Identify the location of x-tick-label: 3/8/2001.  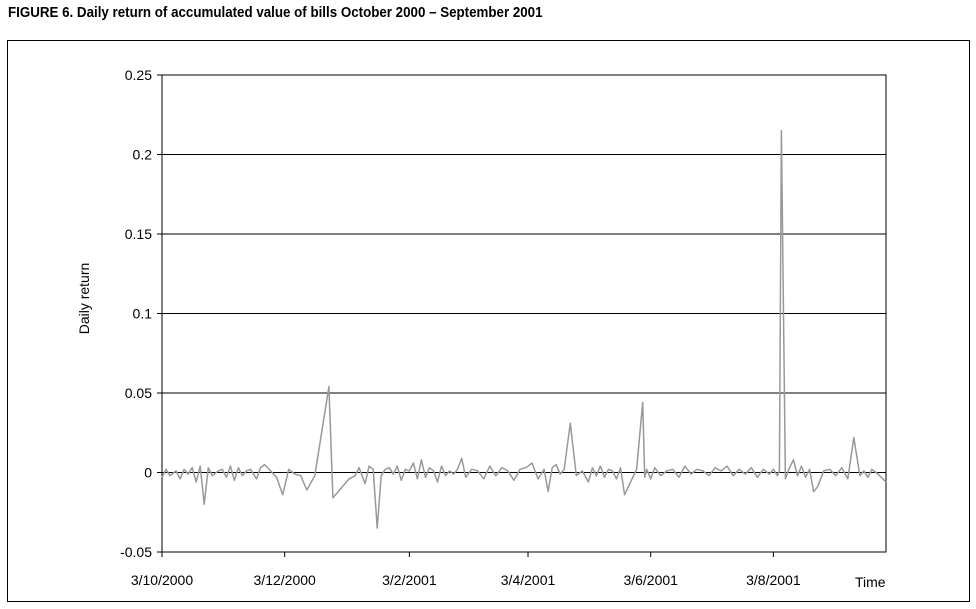
(773, 580).